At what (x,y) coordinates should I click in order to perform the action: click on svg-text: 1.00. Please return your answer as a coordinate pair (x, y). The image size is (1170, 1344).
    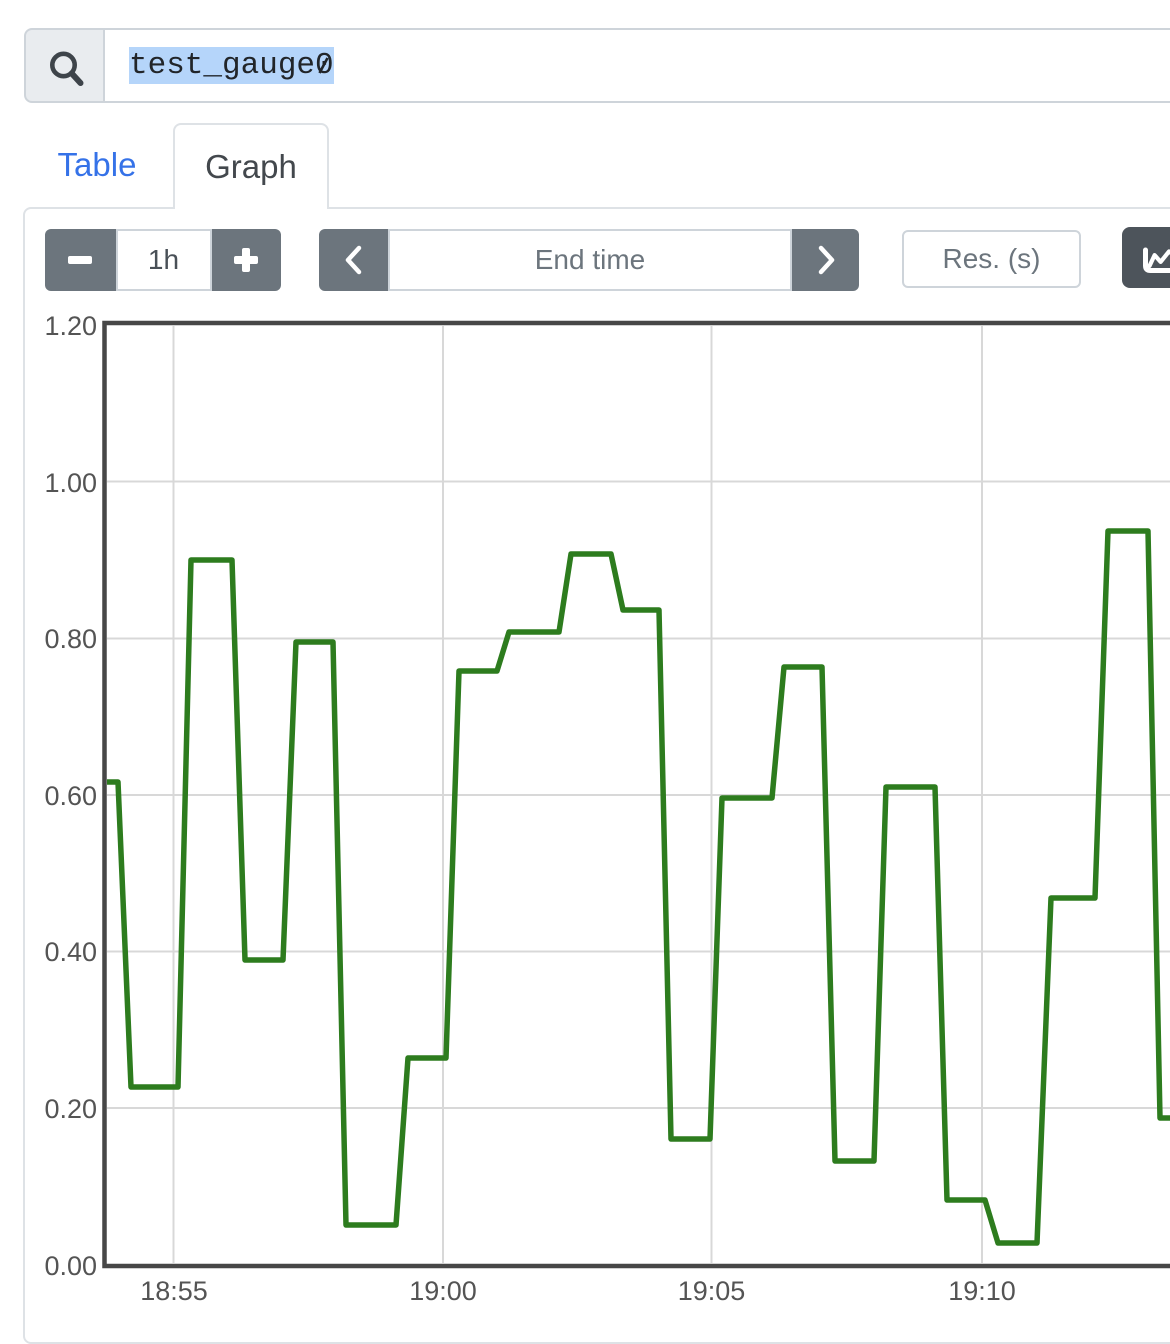
    Looking at the image, I should click on (70, 483).